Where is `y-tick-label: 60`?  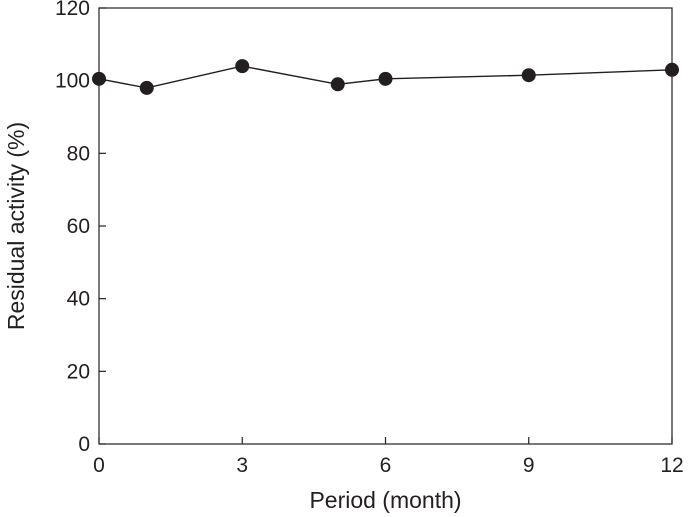 y-tick-label: 60 is located at coordinates (78, 226).